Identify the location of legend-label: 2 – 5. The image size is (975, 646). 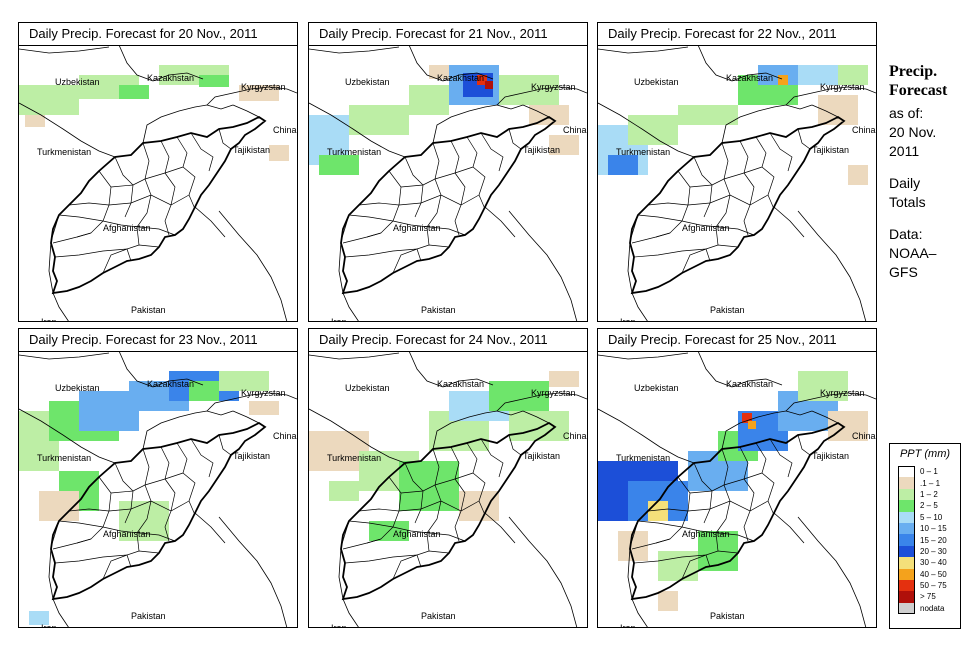
(929, 506).